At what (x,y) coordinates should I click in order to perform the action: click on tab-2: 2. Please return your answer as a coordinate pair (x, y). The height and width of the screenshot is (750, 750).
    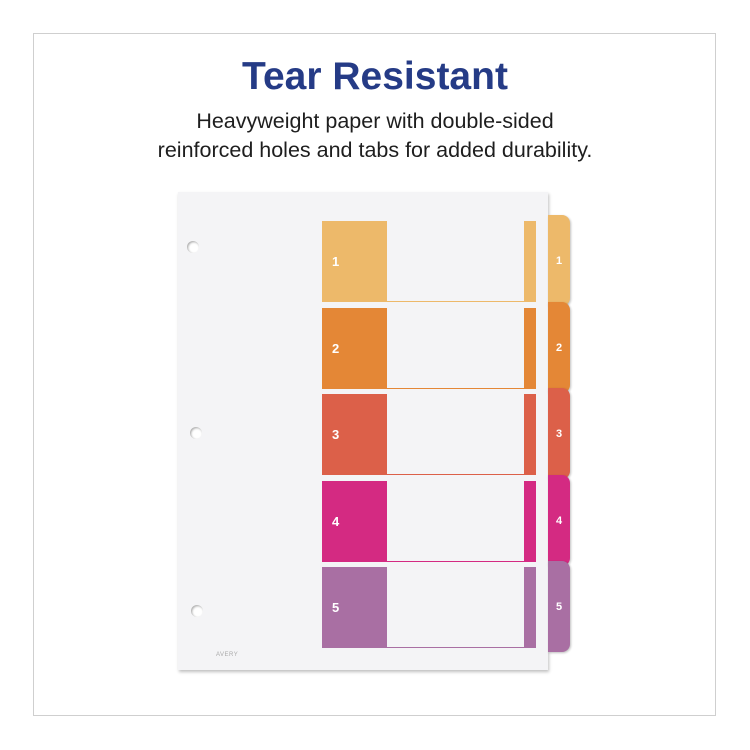
    Looking at the image, I should click on (559, 347).